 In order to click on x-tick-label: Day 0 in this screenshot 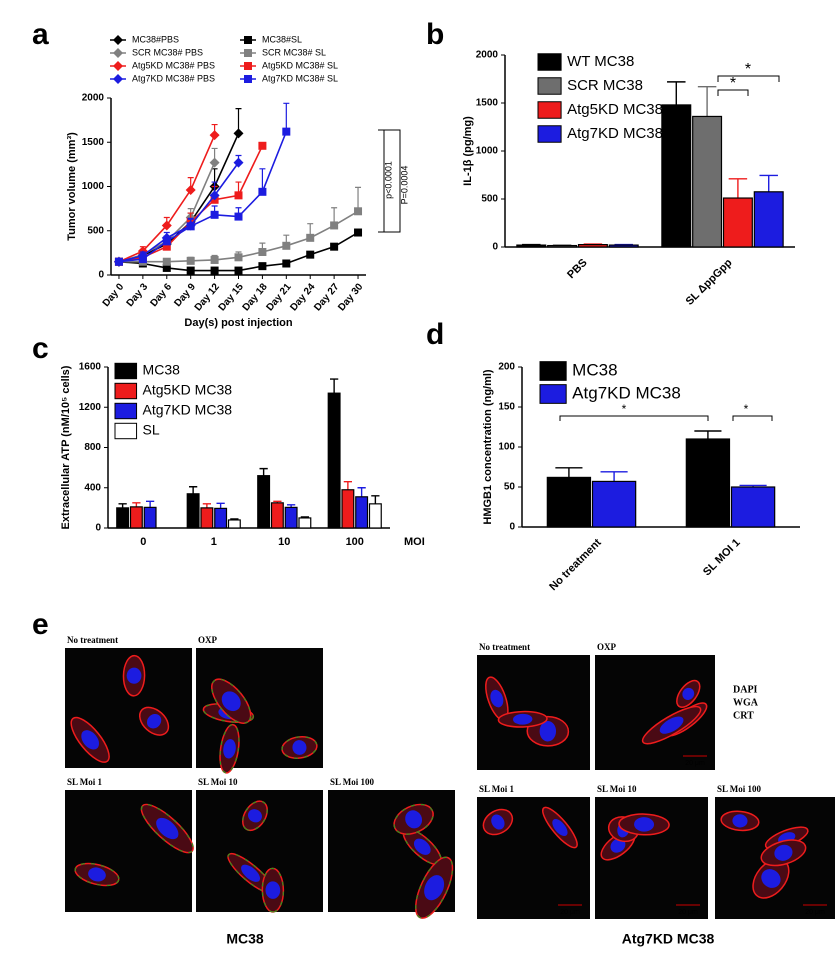, I will do `click(114, 295)`.